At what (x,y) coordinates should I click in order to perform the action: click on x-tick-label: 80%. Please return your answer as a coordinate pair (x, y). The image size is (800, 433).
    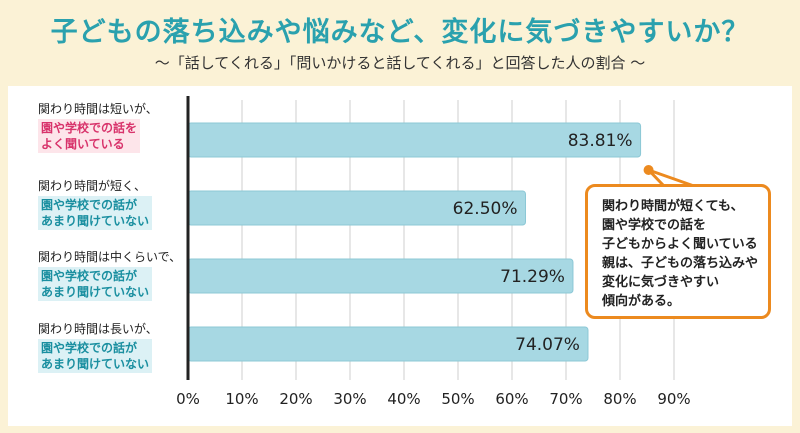
    Looking at the image, I should click on (619, 399).